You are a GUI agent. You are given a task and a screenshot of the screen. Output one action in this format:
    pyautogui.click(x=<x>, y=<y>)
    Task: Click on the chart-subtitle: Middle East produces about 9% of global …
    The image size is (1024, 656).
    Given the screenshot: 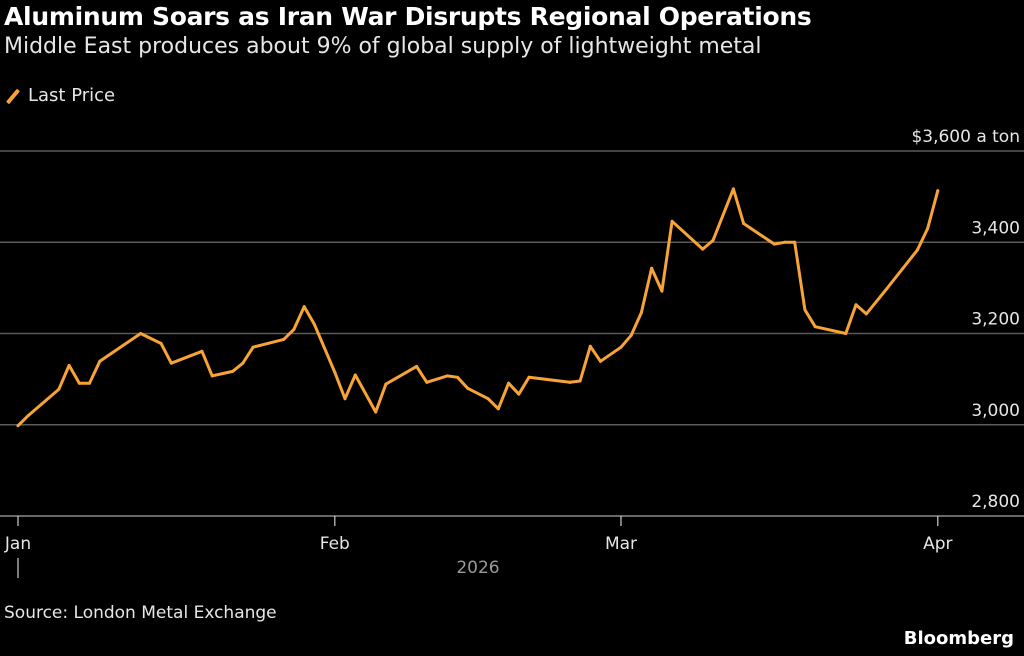 What is the action you would take?
    pyautogui.click(x=383, y=46)
    